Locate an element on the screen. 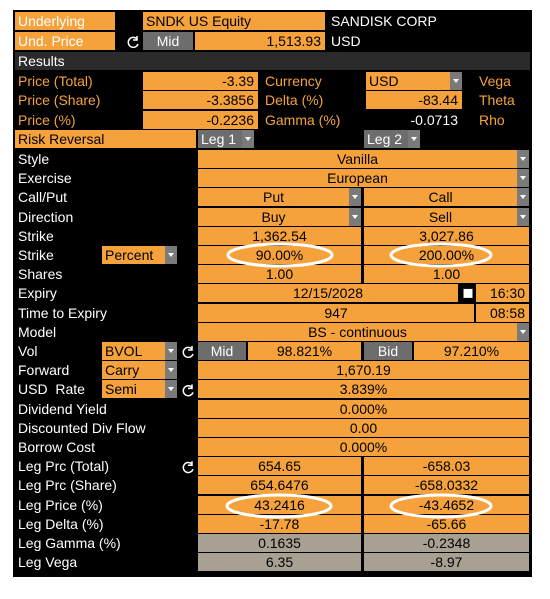  leg-value: 6.35 is located at coordinates (279, 562).